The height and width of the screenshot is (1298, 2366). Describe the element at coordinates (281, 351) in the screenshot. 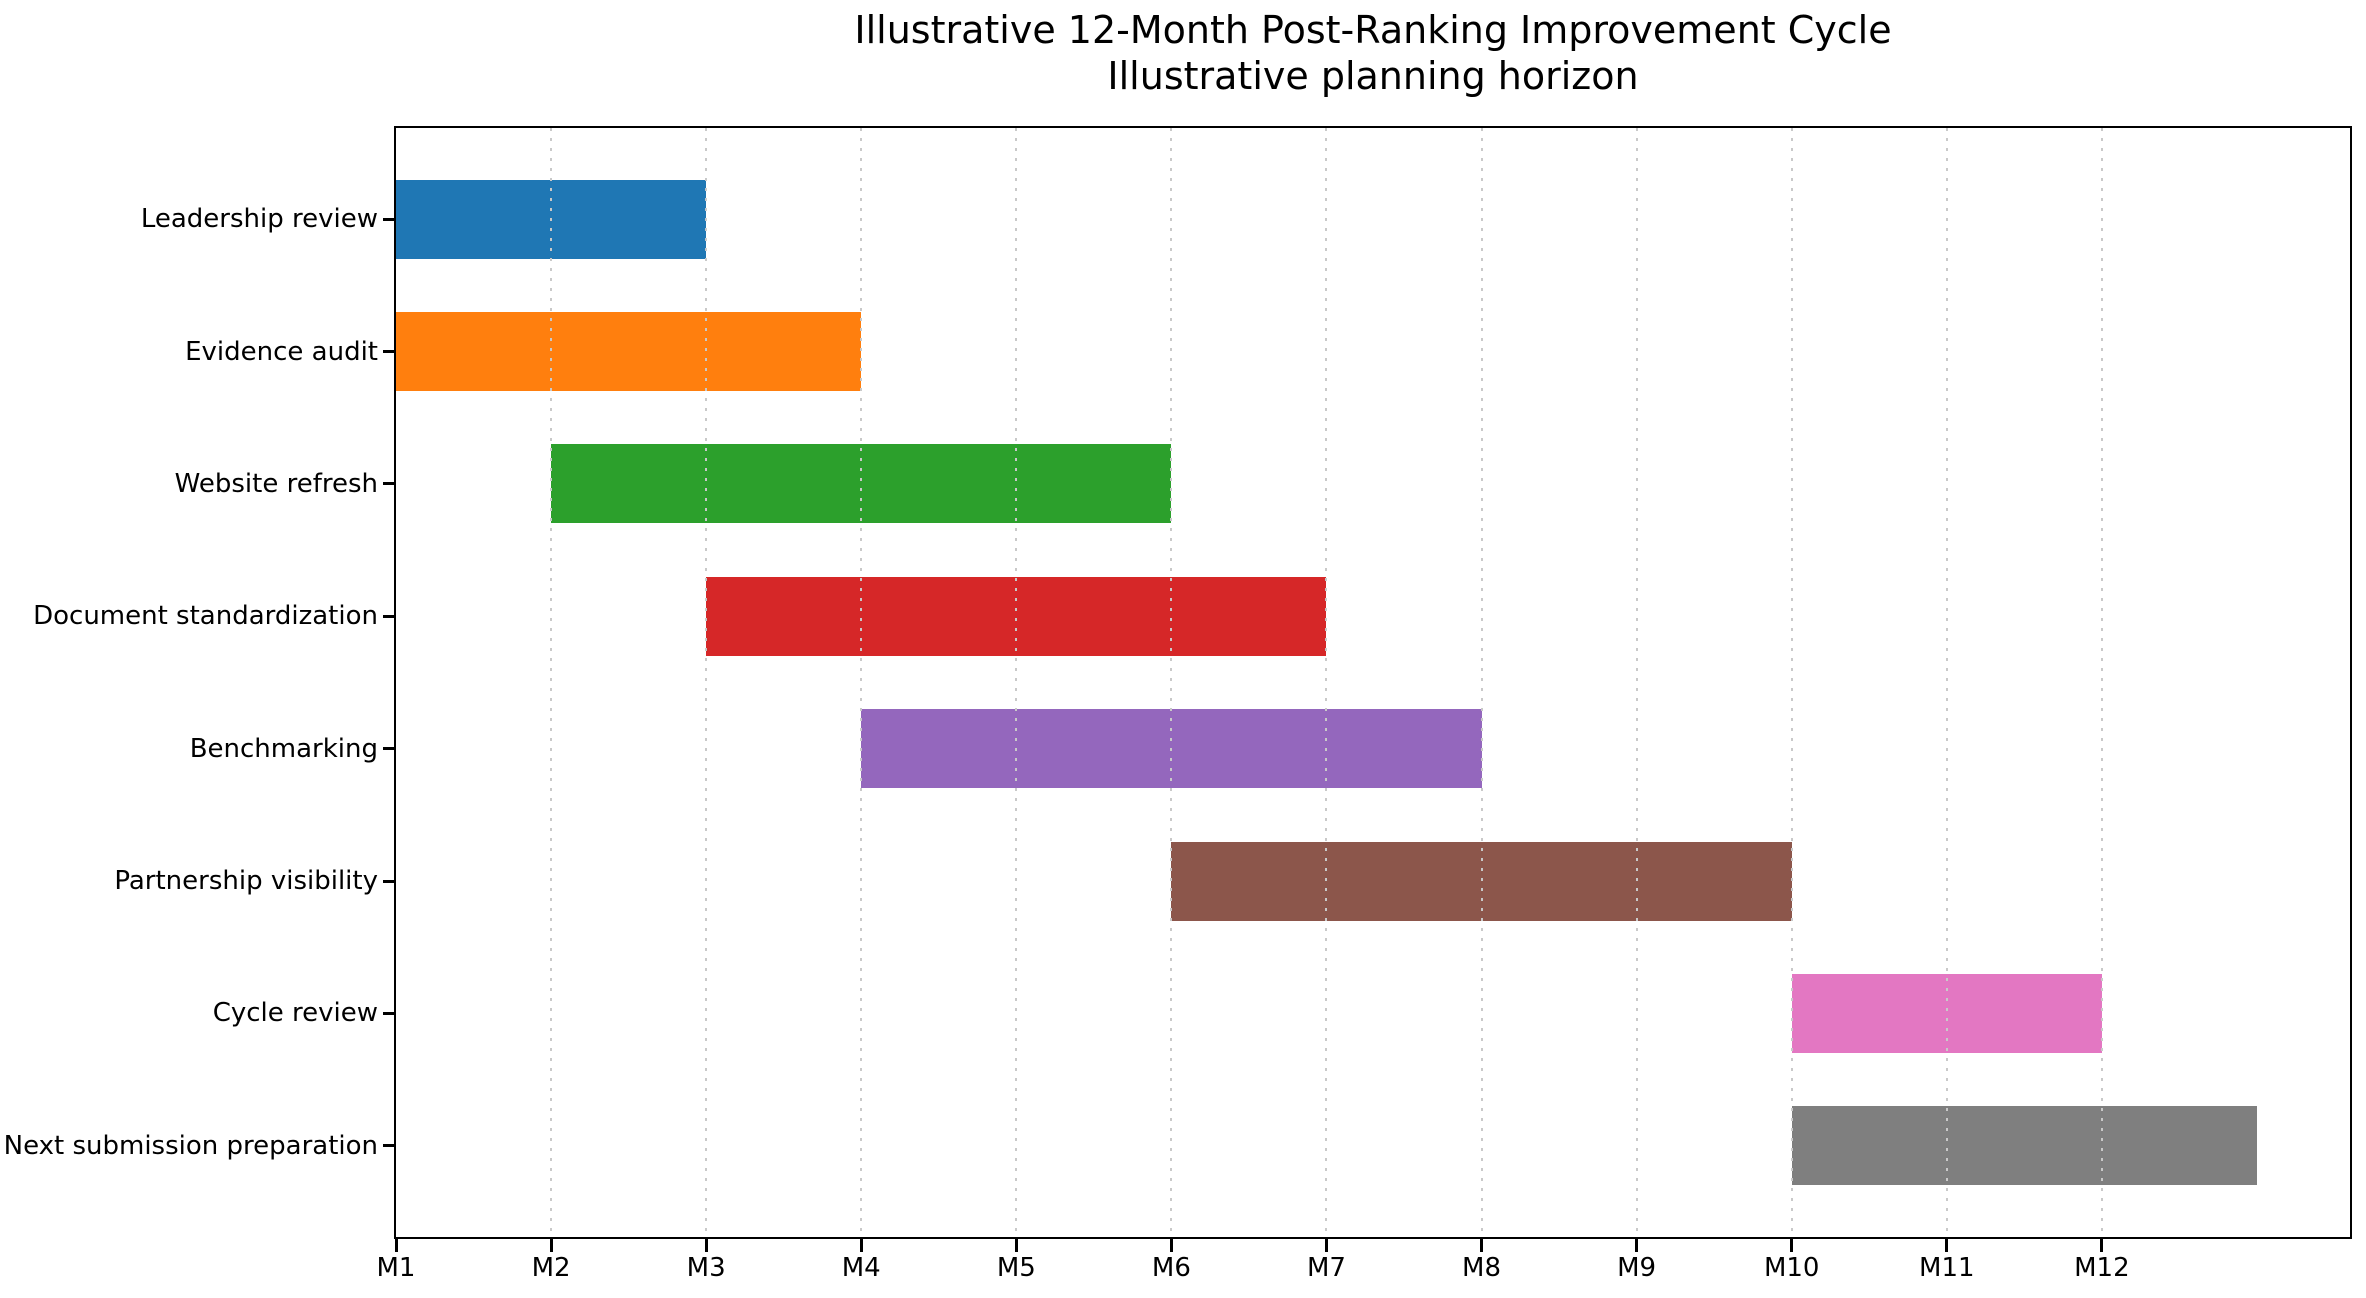

I see `y-task-label-evidence-audit: Evidence audit` at that location.